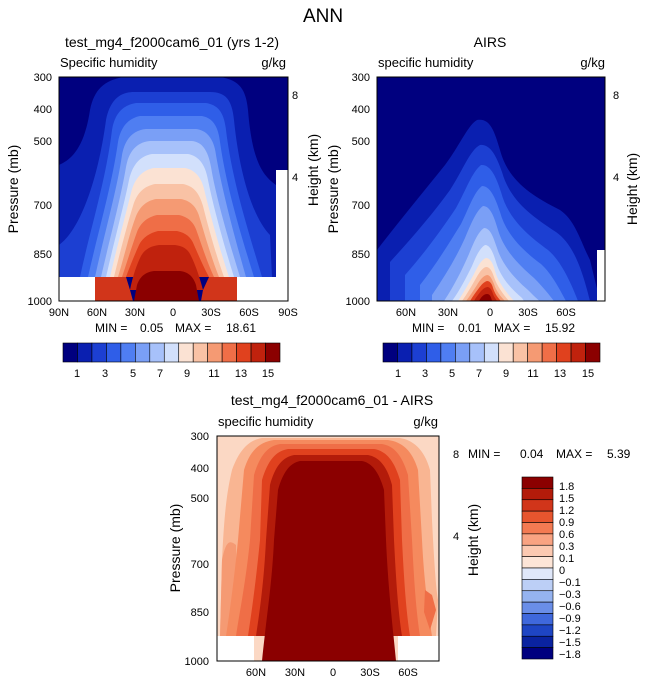 The height and width of the screenshot is (684, 647). I want to click on panel-diff-units: g/kg, so click(425, 421).